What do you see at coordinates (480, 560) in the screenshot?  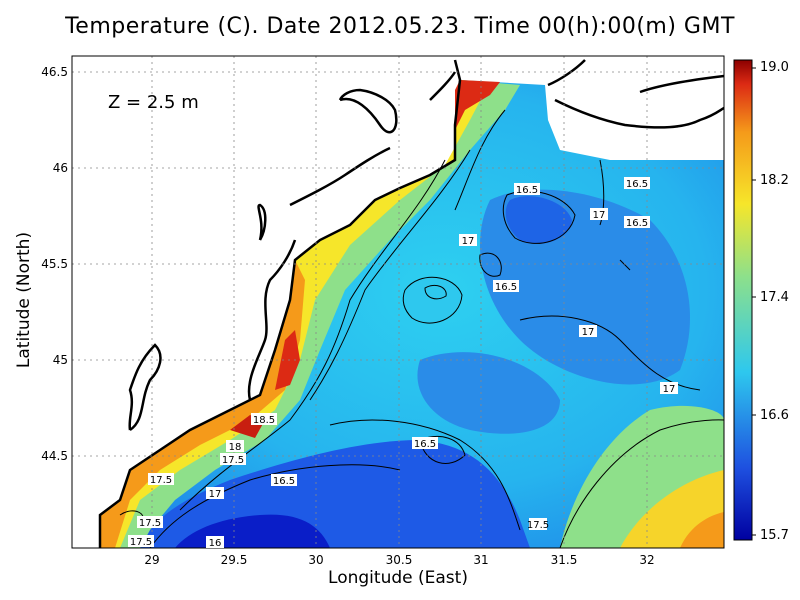 I see `x-tick: 31` at bounding box center [480, 560].